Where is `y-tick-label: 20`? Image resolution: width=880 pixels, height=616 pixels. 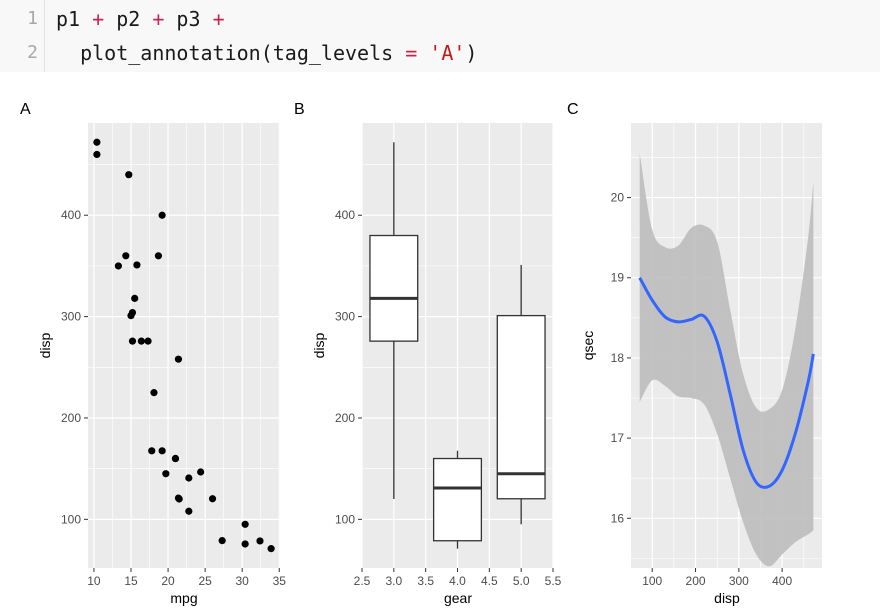 y-tick-label: 20 is located at coordinates (618, 198).